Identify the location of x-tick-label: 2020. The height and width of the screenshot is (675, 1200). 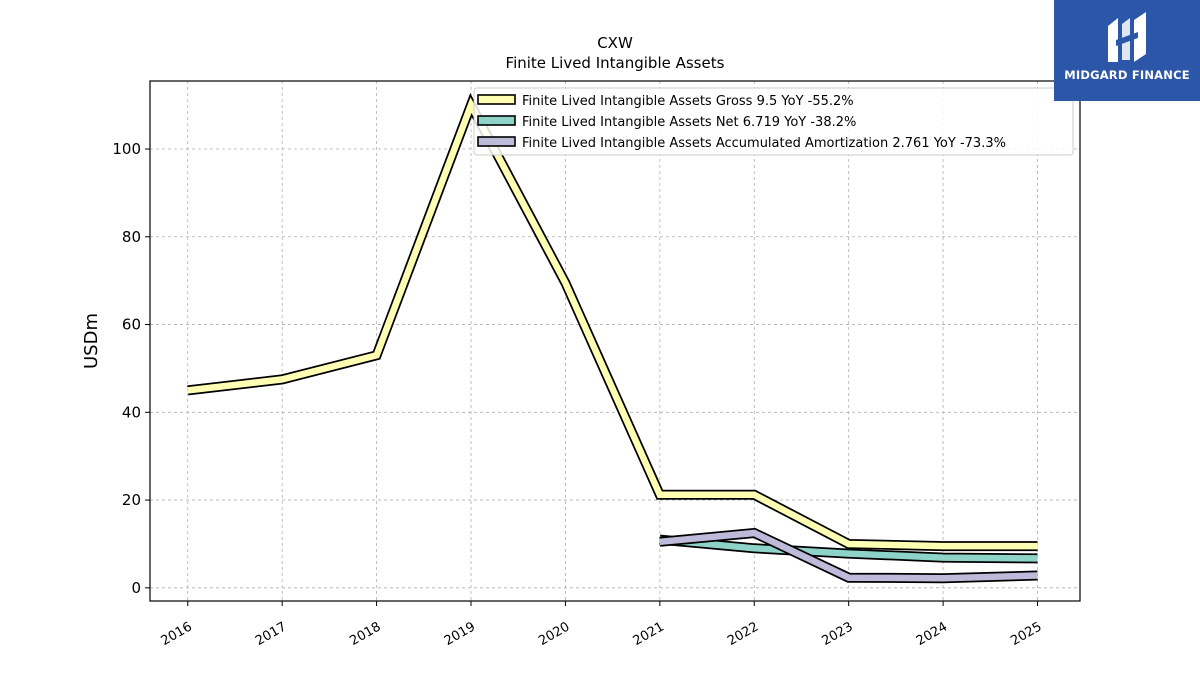
(554, 634).